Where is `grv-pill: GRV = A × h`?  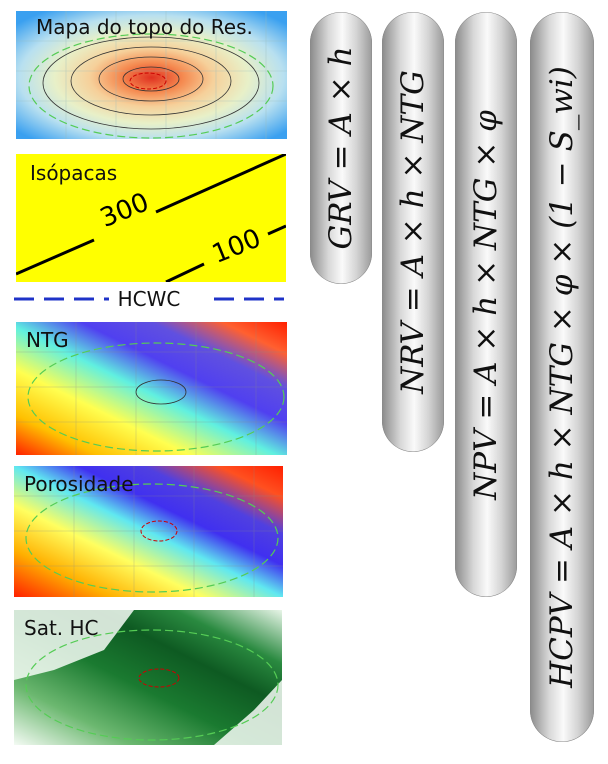
grv-pill: GRV = A × h is located at coordinates (341, 148).